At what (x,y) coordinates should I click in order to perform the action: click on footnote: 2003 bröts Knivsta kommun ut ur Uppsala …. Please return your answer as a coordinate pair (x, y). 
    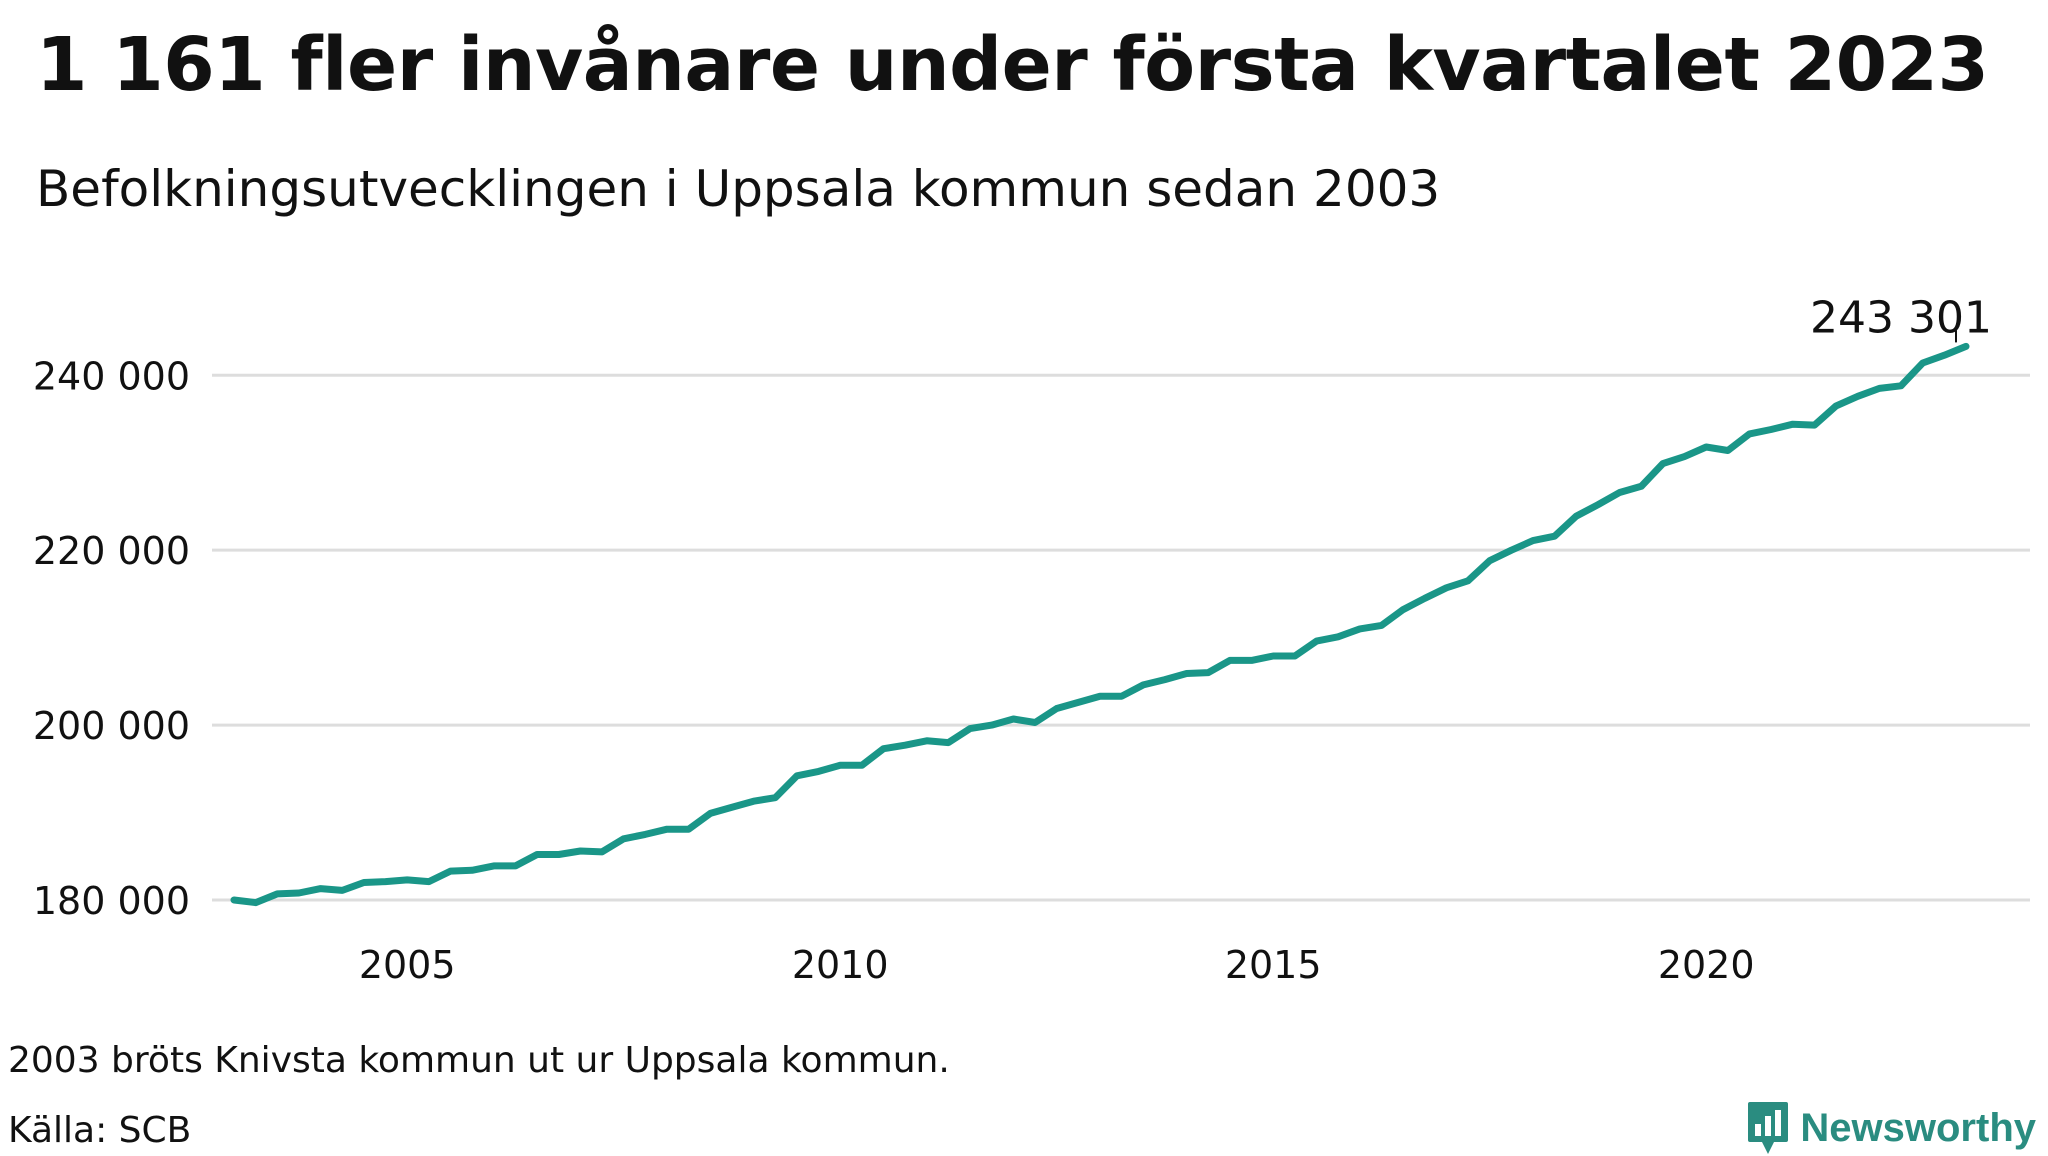
    Looking at the image, I should click on (479, 1060).